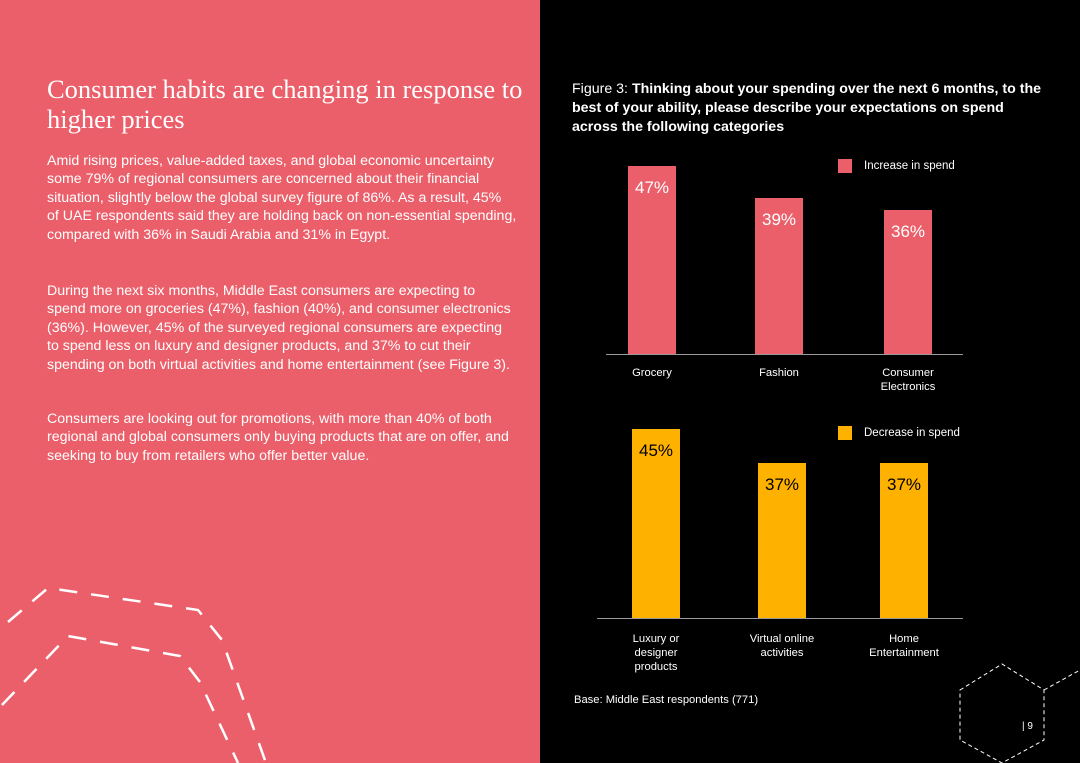 This screenshot has height=763, width=1080. Describe the element at coordinates (652, 187) in the screenshot. I see `chart-1-data-label: 47%` at that location.